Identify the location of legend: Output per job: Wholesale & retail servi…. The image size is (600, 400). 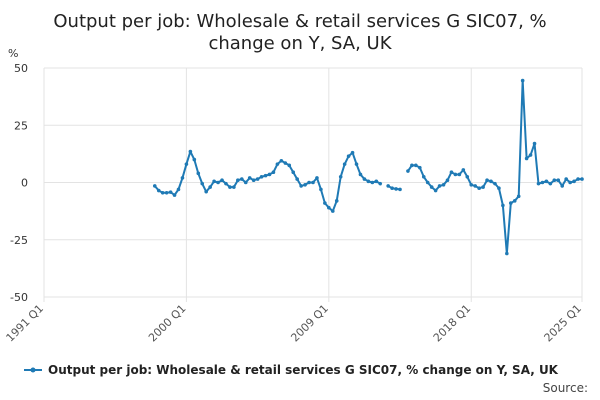
(291, 370).